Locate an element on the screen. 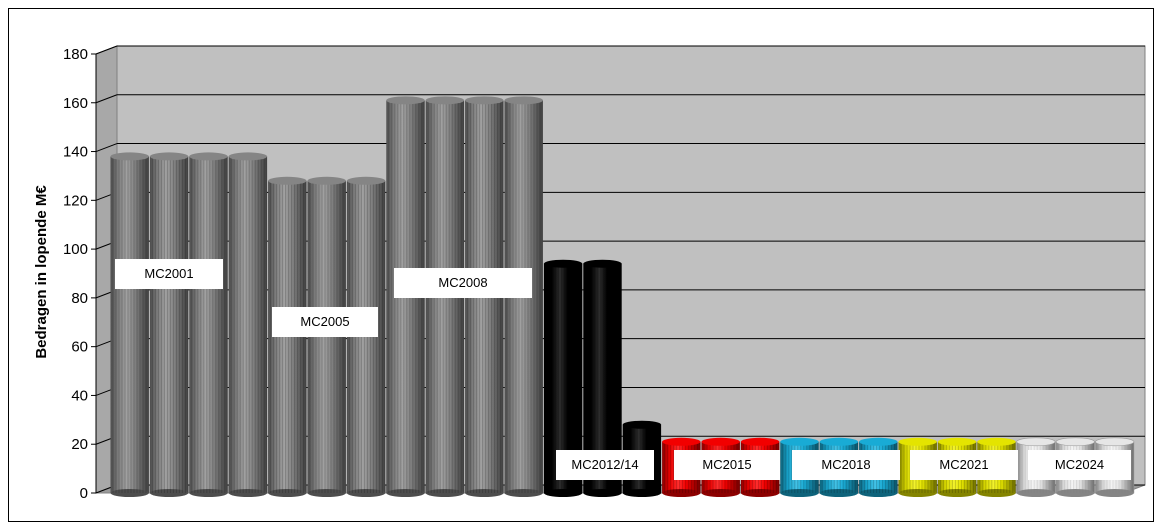 This screenshot has width=1164, height=530. group-label: MC2001 is located at coordinates (169, 274).